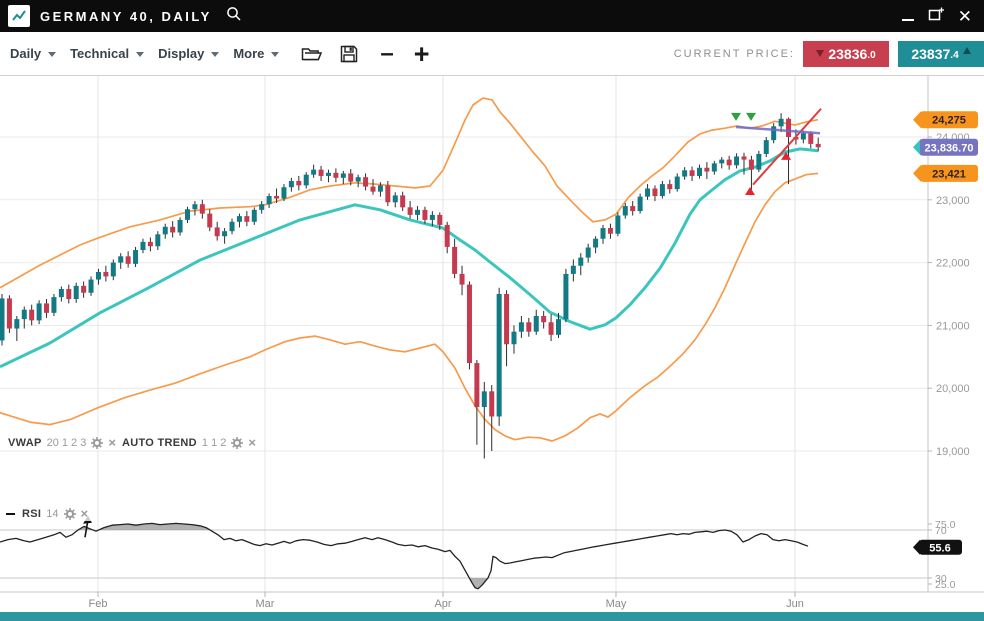 This screenshot has width=984, height=621. I want to click on popout-window-button, so click(936, 16).